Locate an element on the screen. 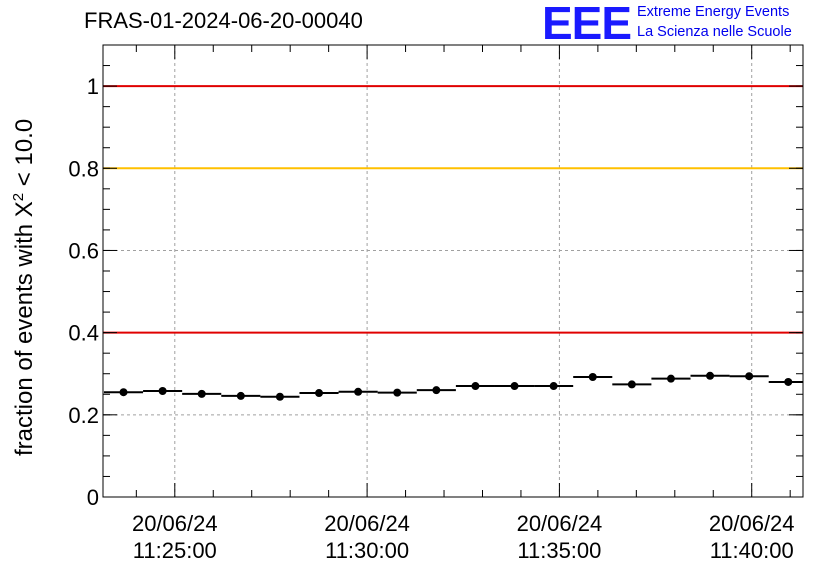 This screenshot has width=836, height=572. y-tick-label: 0.8 is located at coordinates (83, 168).